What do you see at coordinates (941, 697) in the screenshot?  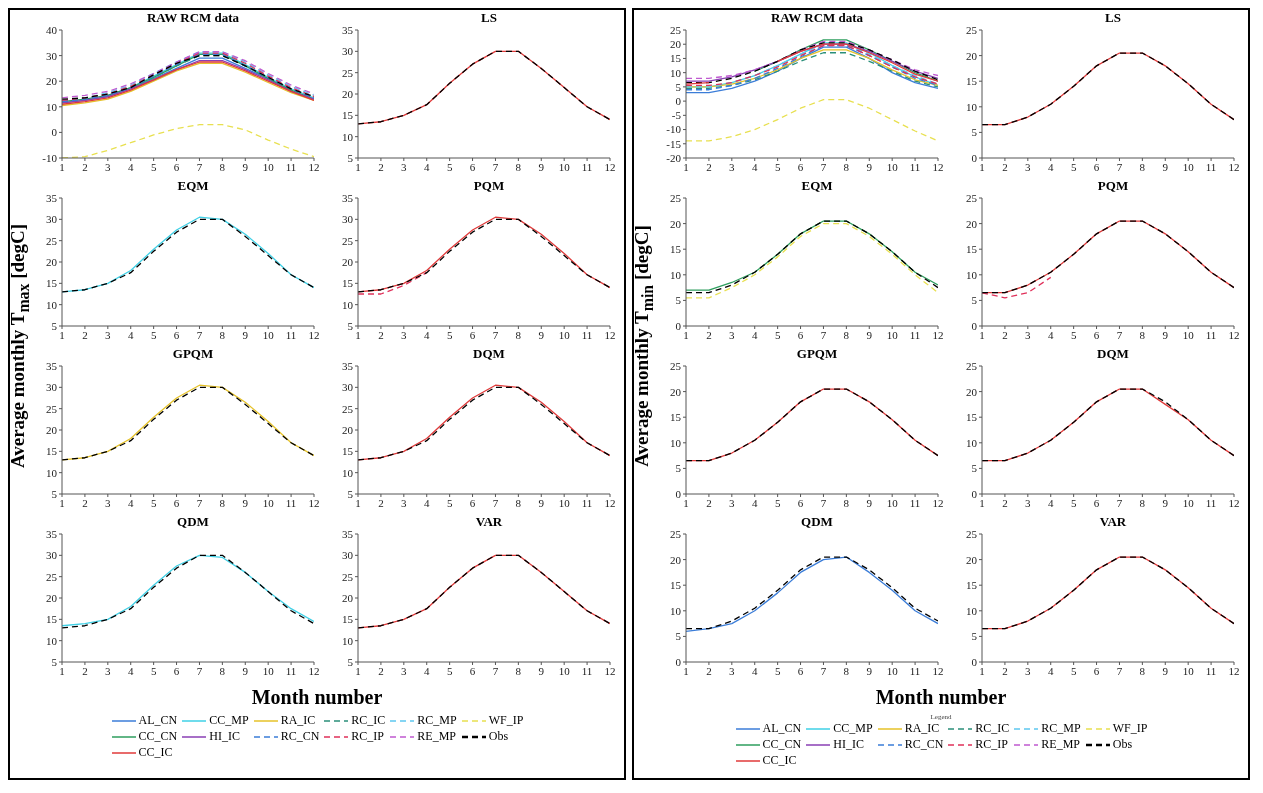 I see `x-axis-title: Month number` at bounding box center [941, 697].